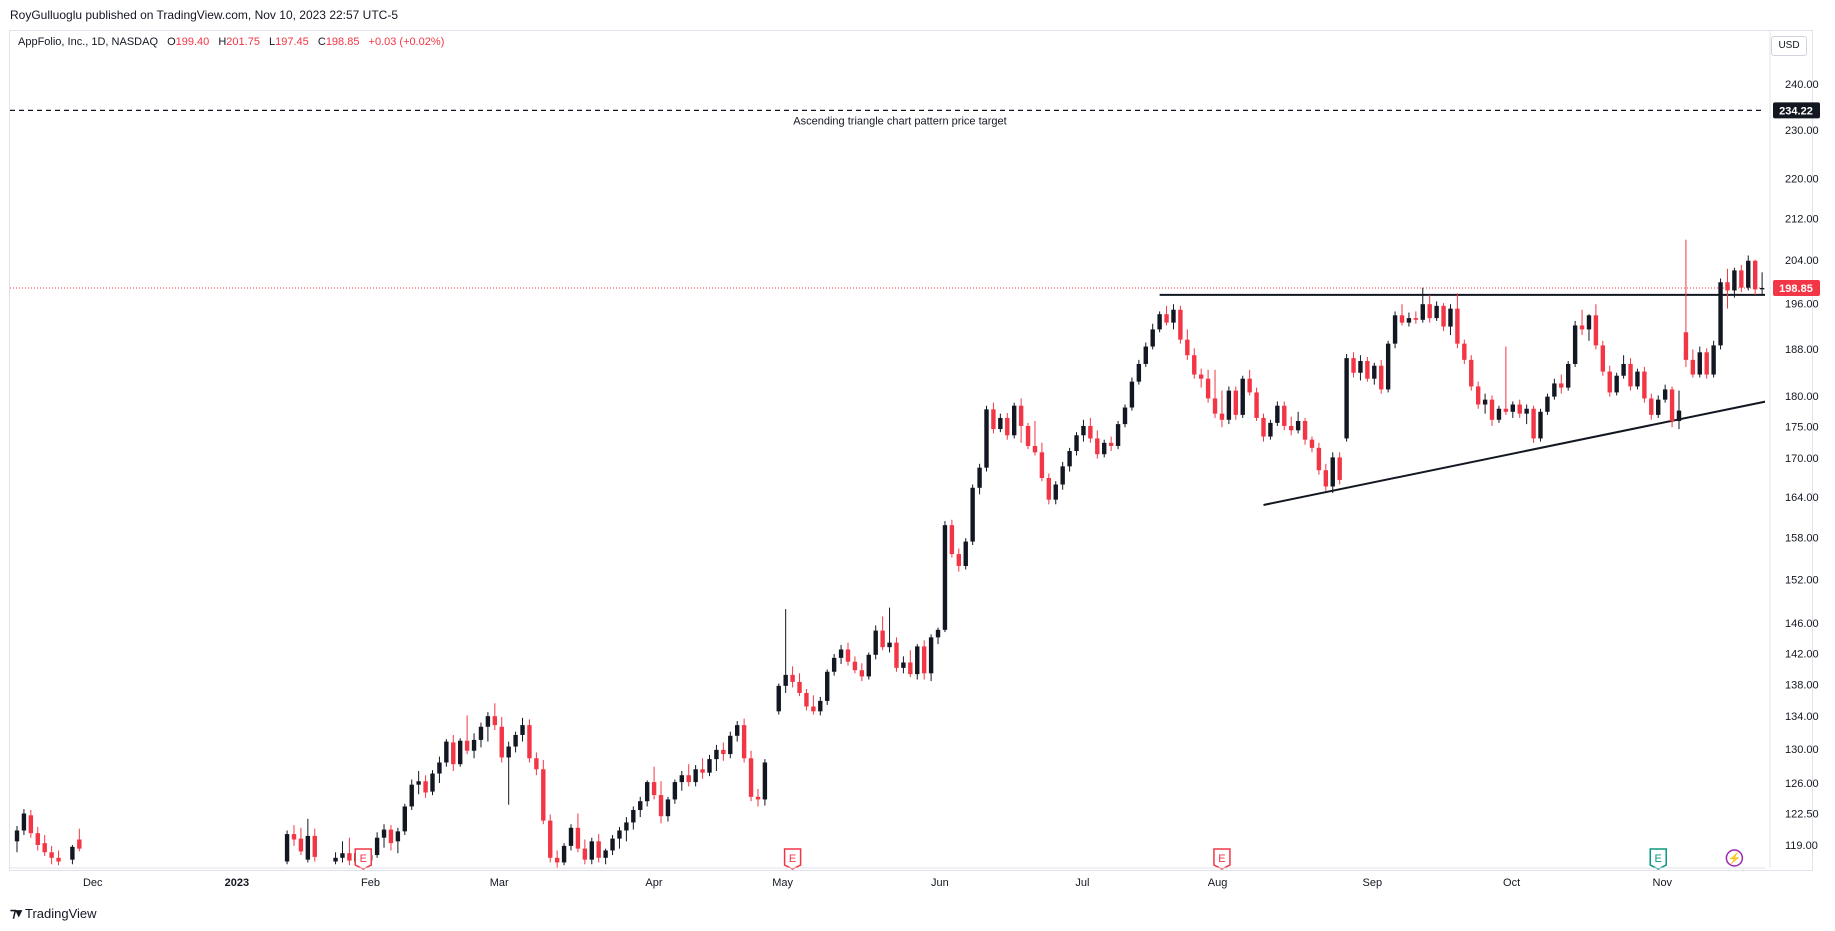  Describe the element at coordinates (1082, 883) in the screenshot. I see `x-tick-label: Jul` at that location.